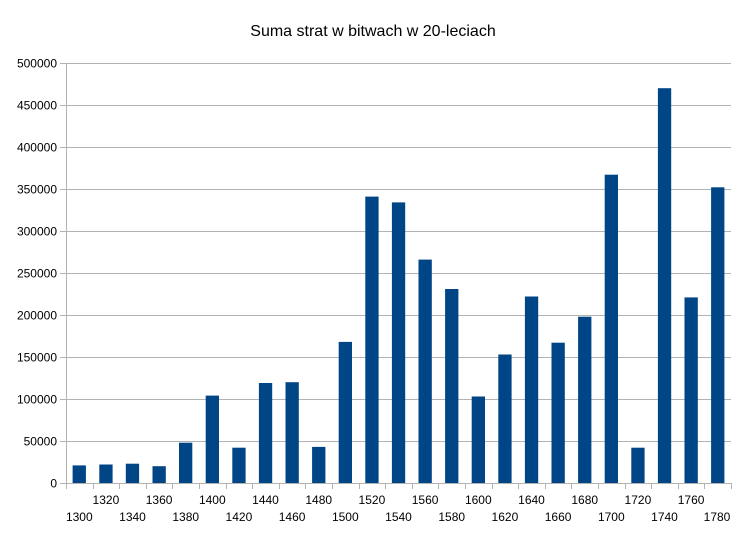  What do you see at coordinates (41, 442) in the screenshot?
I see `y-tick-label: 50000` at bounding box center [41, 442].